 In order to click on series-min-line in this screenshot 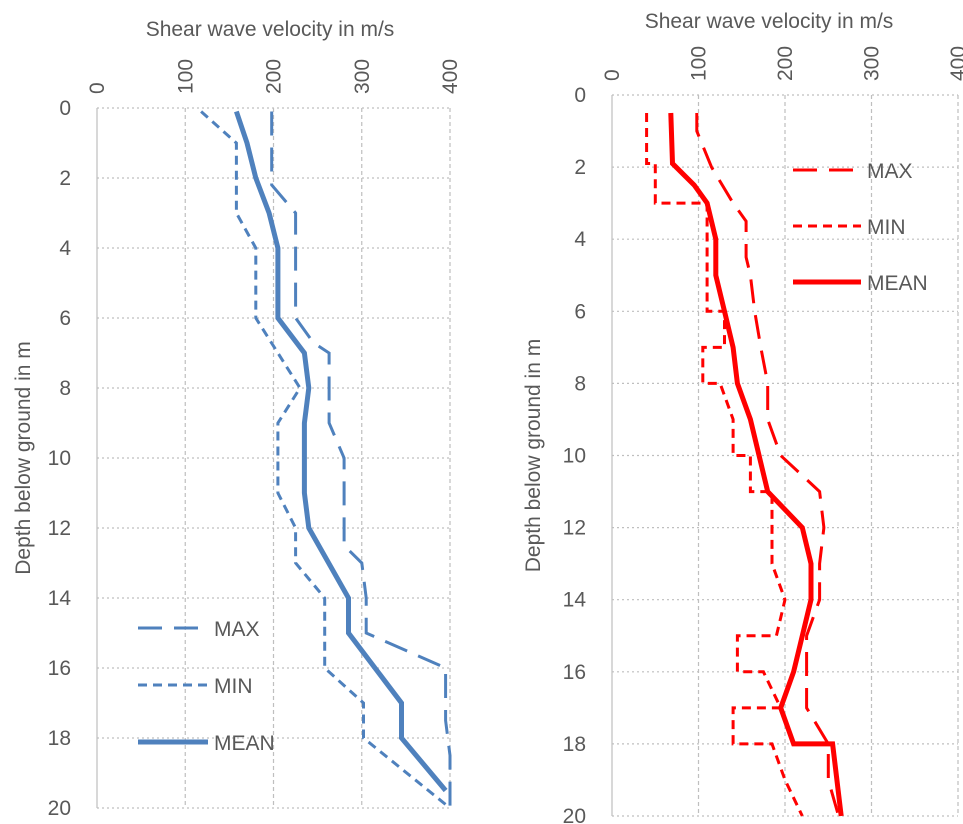, I will do `click(724, 465)`.